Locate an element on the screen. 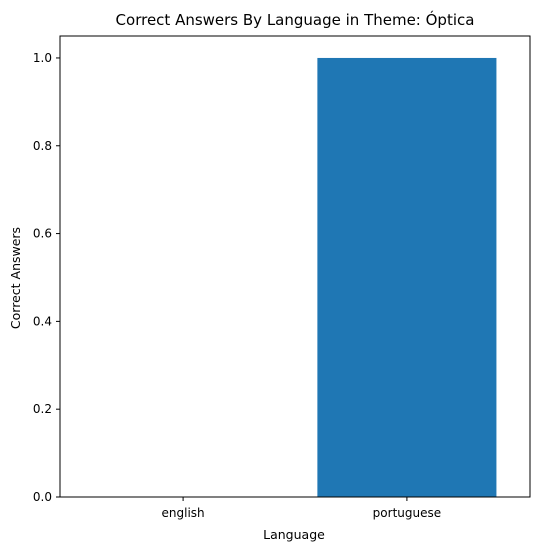 The height and width of the screenshot is (550, 536). y-tick-label: 0.6 is located at coordinates (42, 234).